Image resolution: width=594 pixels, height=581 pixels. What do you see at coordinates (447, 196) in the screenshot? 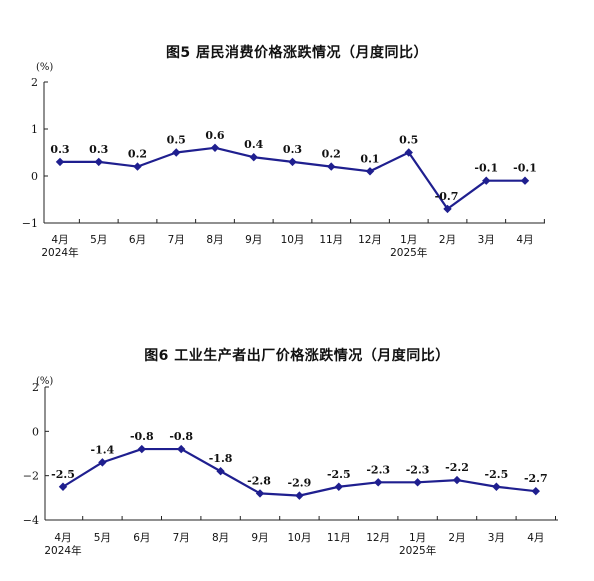
I see `data-label: -0.7` at bounding box center [447, 196].